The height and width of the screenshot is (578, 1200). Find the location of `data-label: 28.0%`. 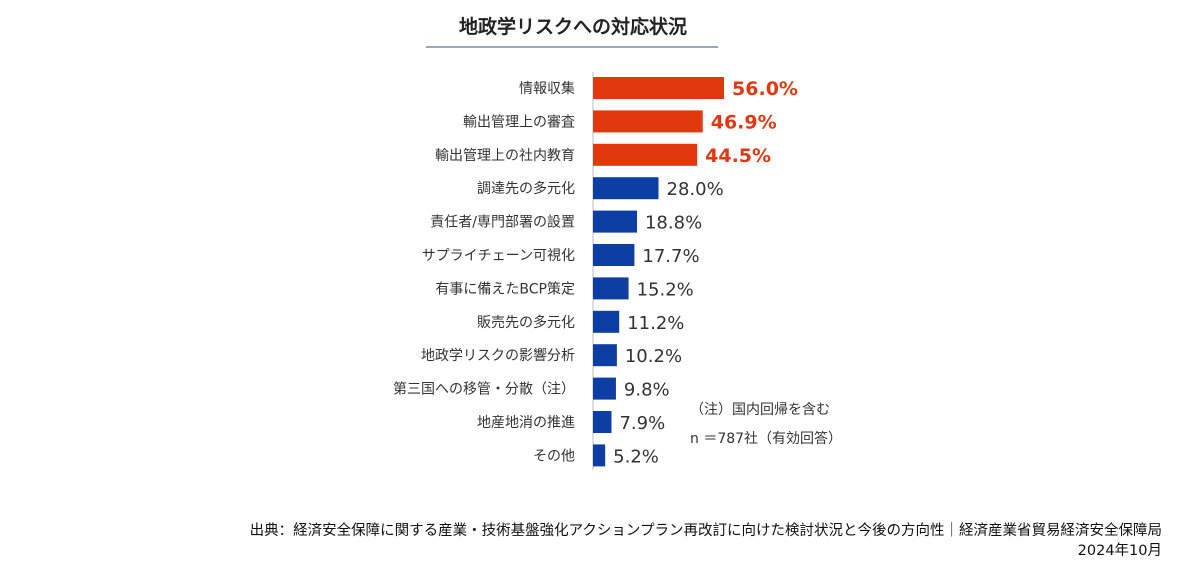

data-label: 28.0% is located at coordinates (695, 189).